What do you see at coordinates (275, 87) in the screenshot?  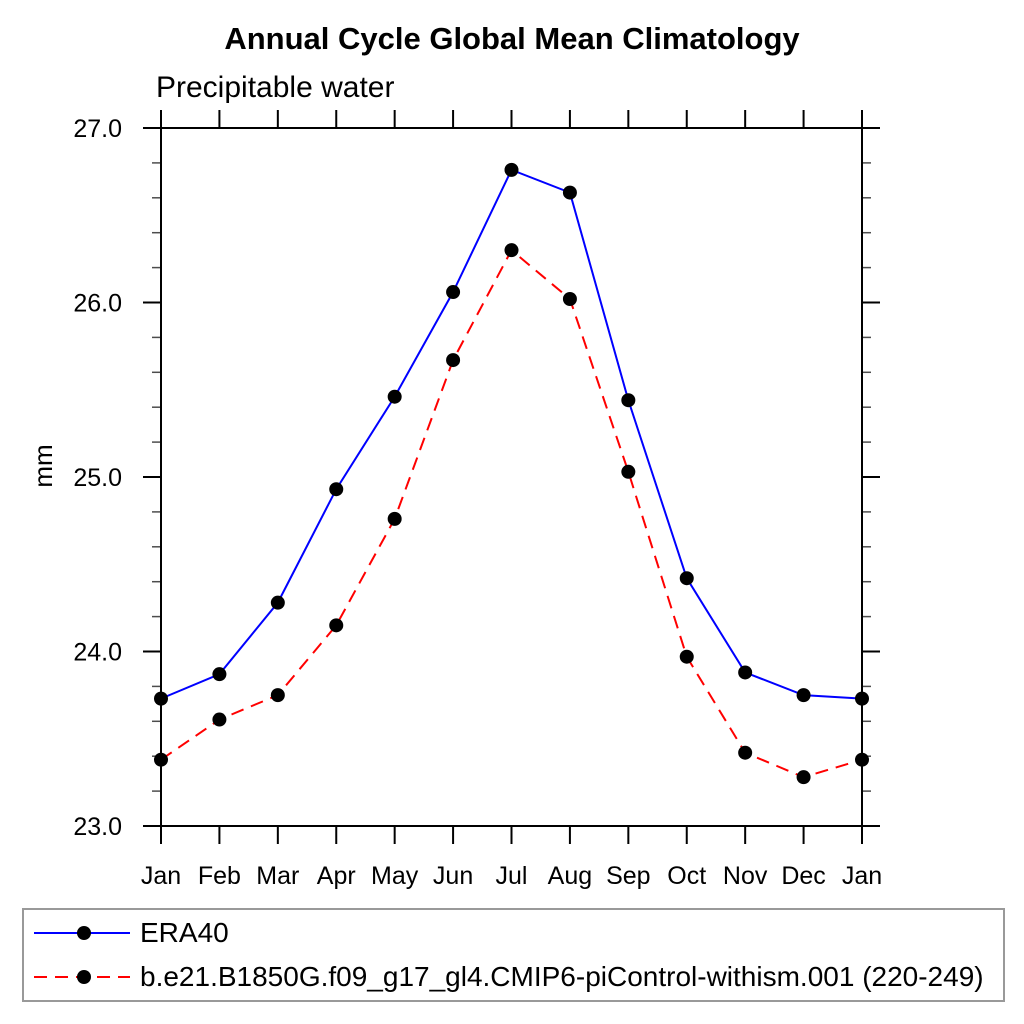 I see `chart-subtitle: Precipitable water` at bounding box center [275, 87].